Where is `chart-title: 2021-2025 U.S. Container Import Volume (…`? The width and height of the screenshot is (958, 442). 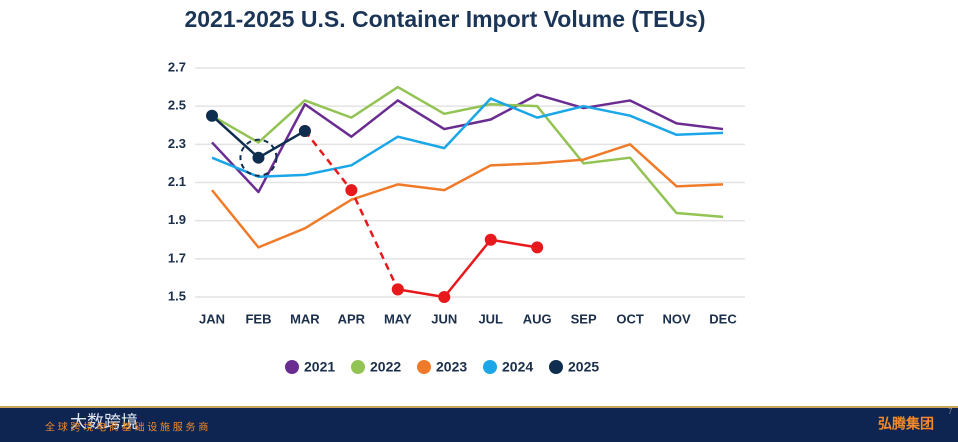
chart-title: 2021-2025 U.S. Container Import Volume (… is located at coordinates (444, 19).